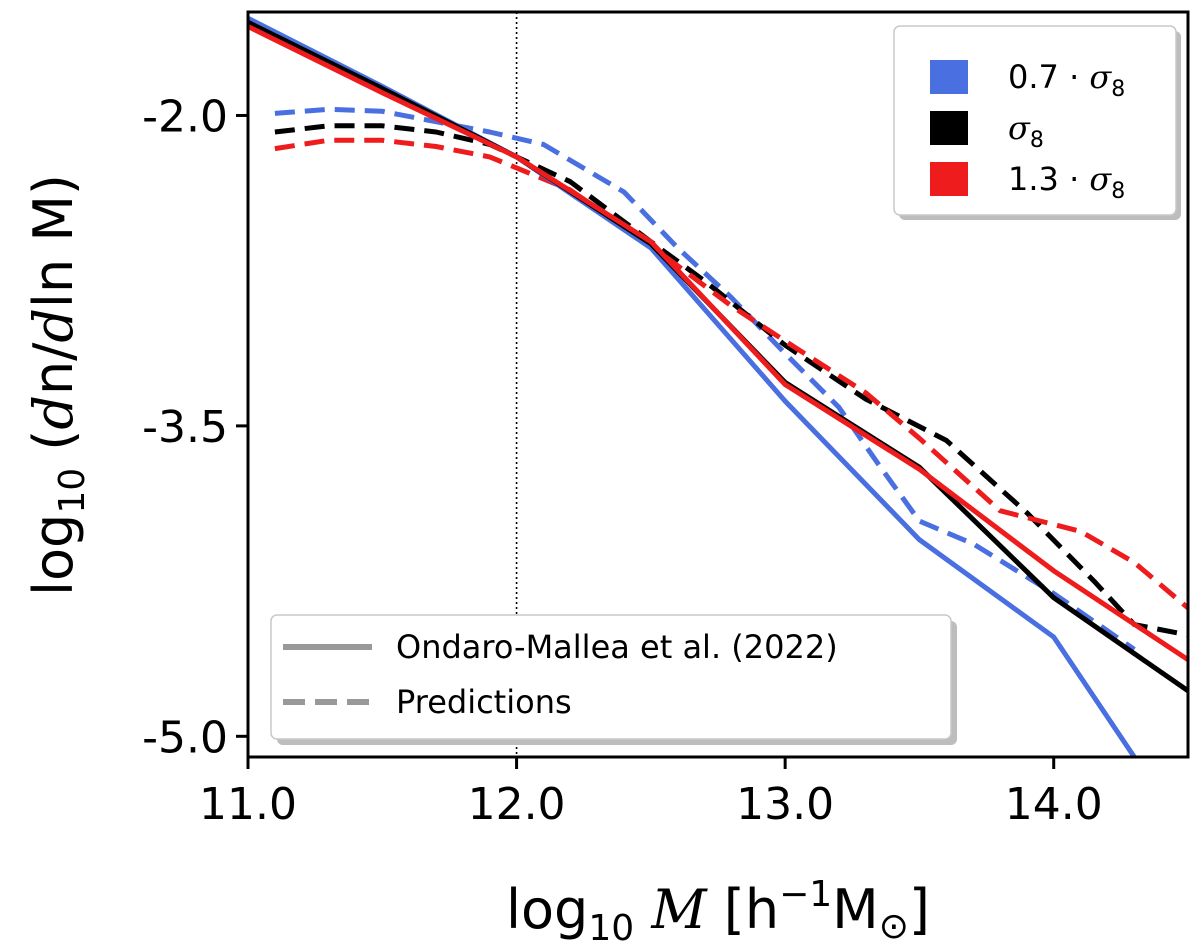 The height and width of the screenshot is (948, 1200). Describe the element at coordinates (718, 911) in the screenshot. I see `x-axis-label: log10 M [h−1M⊙]` at that location.